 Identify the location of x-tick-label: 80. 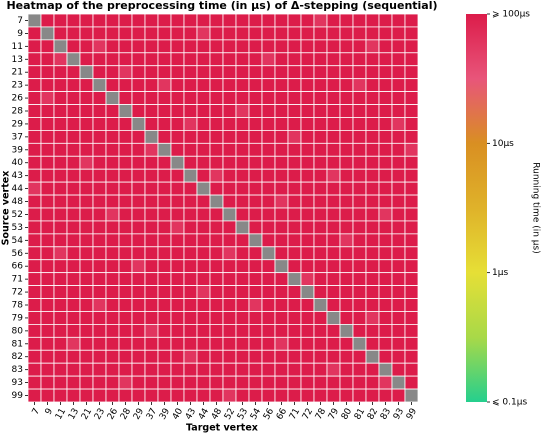
(347, 414).